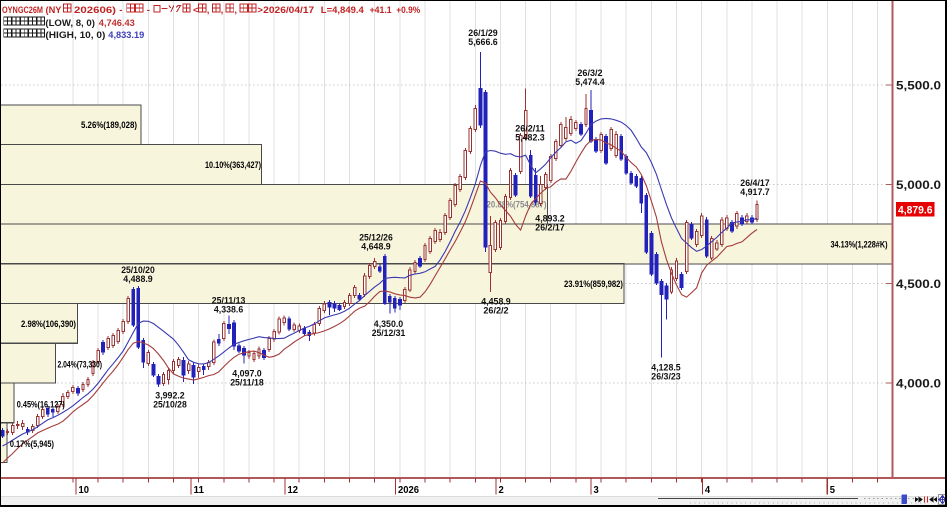 This screenshot has height=507, width=947. What do you see at coordinates (596, 490) in the screenshot?
I see `svg-text: 3` at bounding box center [596, 490].